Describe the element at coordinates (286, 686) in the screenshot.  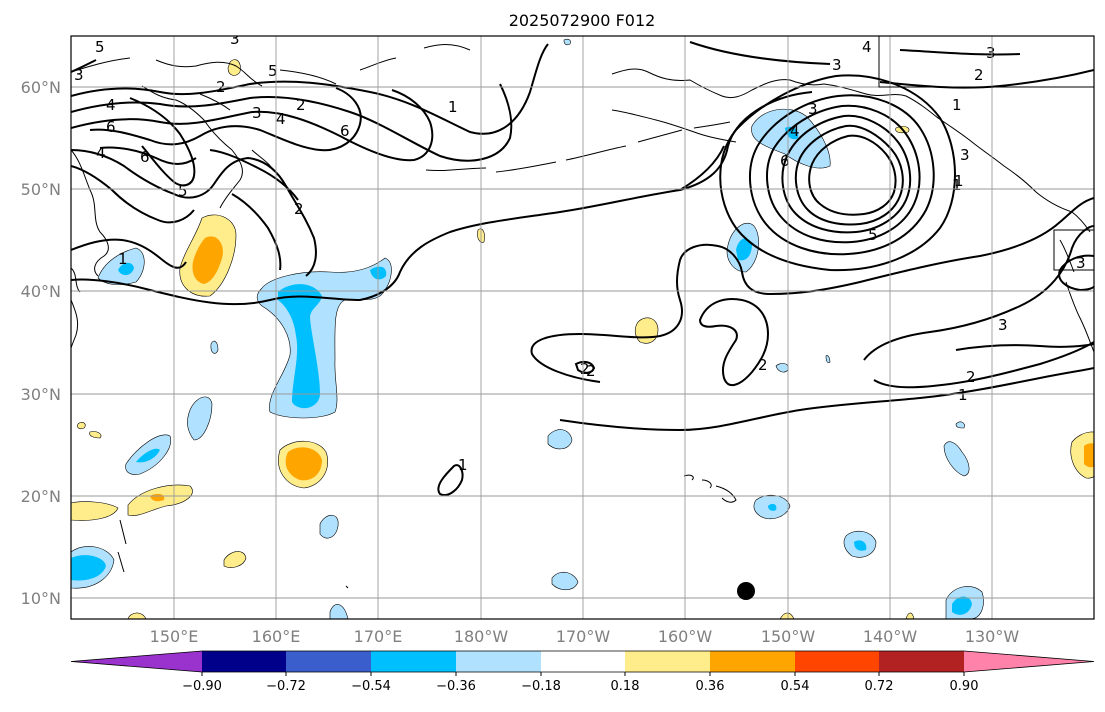
I see `colorbar-tick-label: −0.72` at that location.